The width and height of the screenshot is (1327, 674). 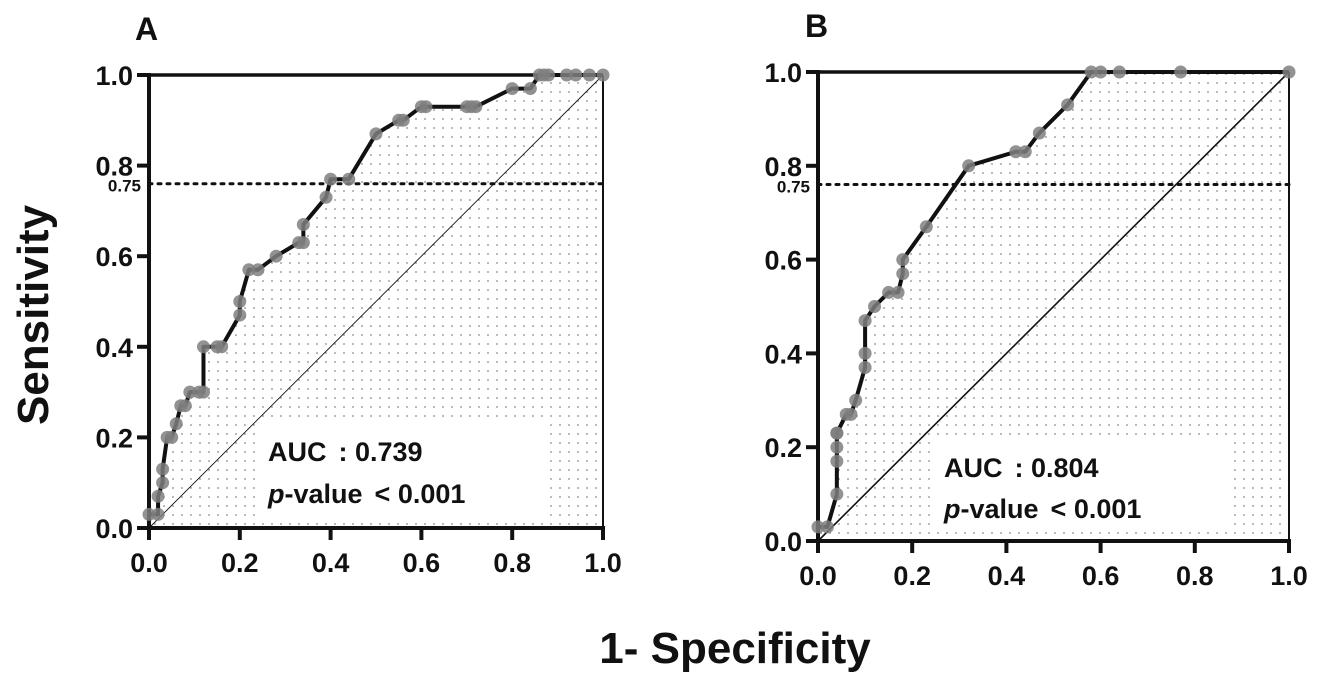 I want to click on panel-a-auc-text: AUC: 0.739, so click(x=345, y=452).